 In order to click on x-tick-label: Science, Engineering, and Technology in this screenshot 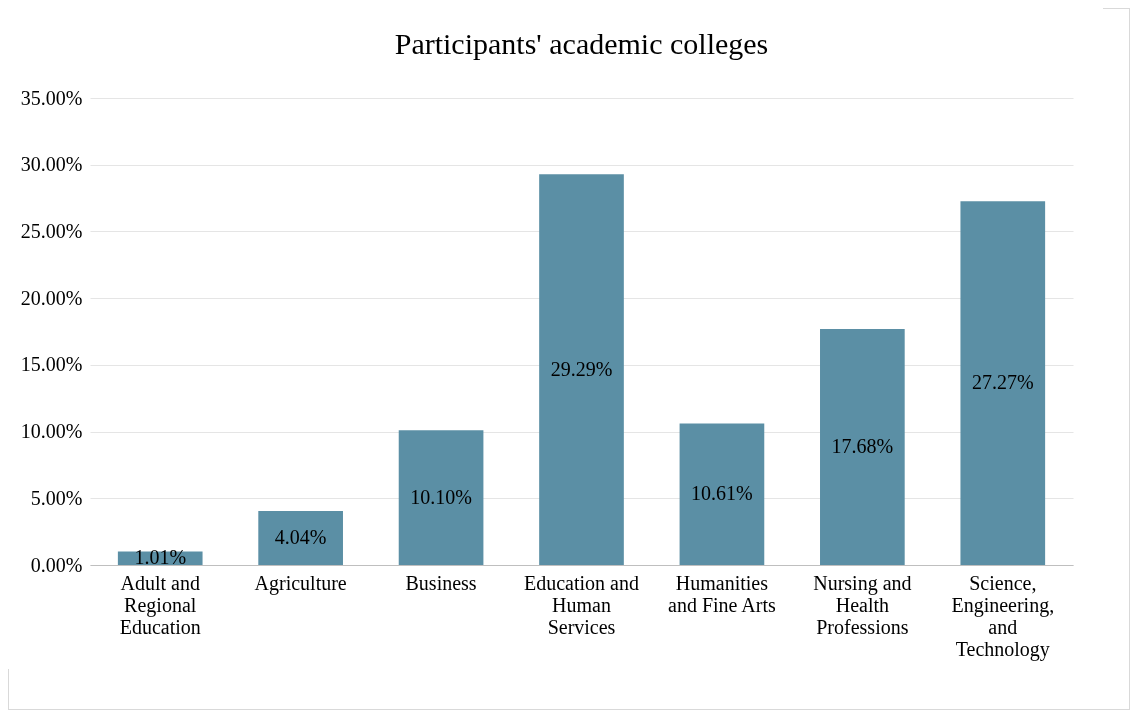, I will do `click(1003, 616)`.